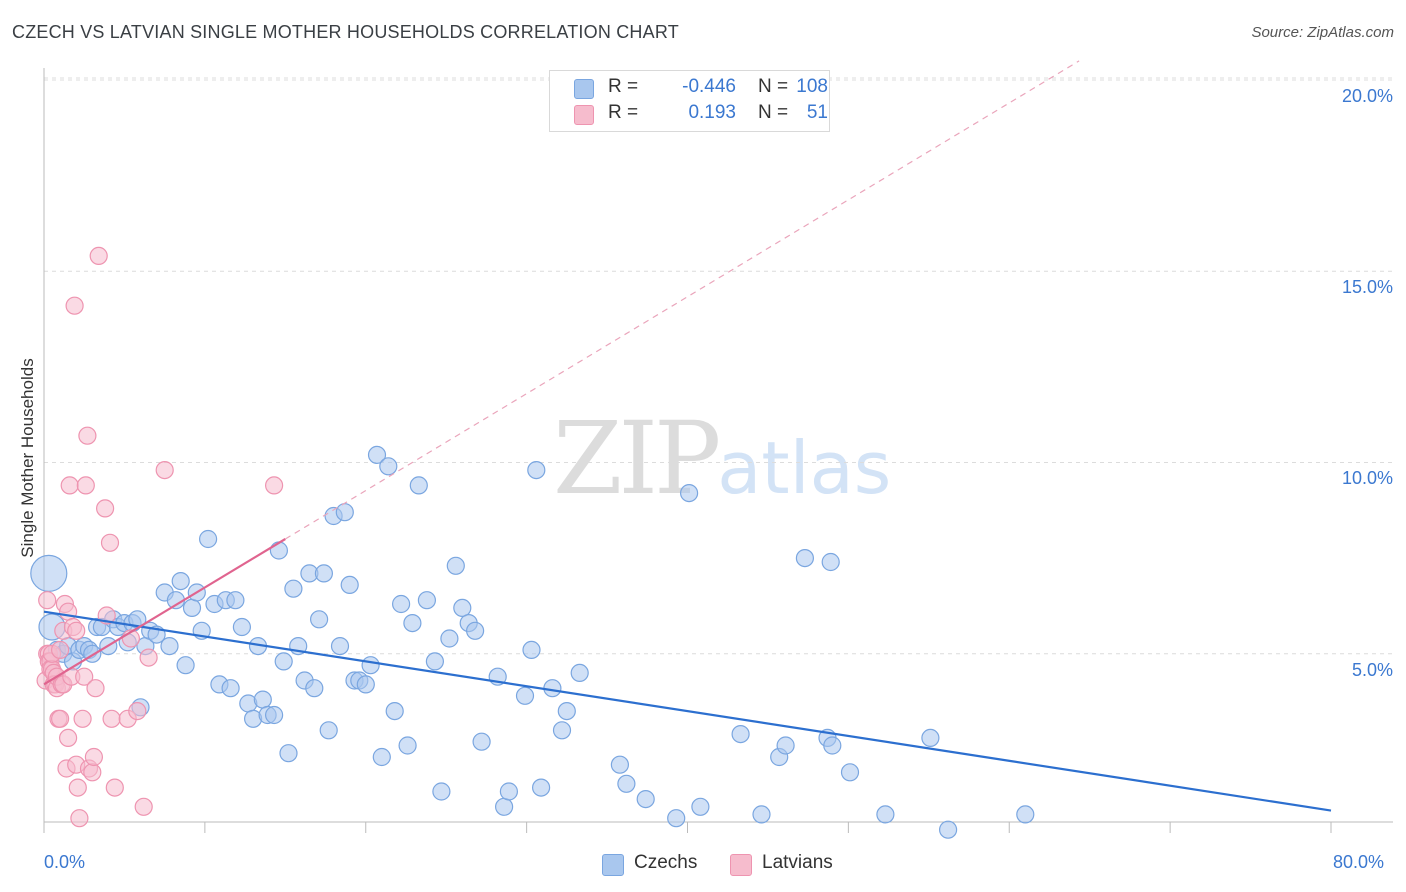  What do you see at coordinates (65, 862) in the screenshot?
I see `x-tick-min: 0.0%` at bounding box center [65, 862].